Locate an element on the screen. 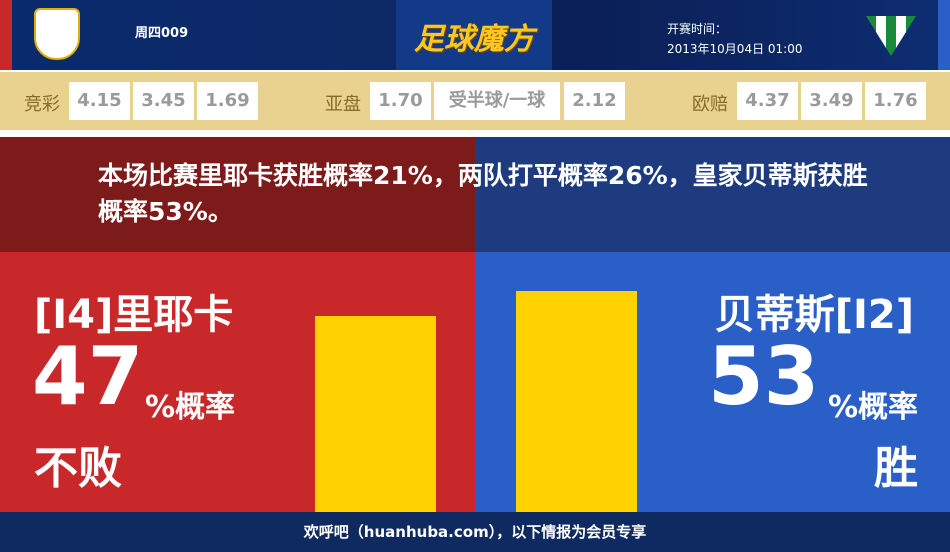 Image resolution: width=950 pixels, height=552 pixels. away-percent: 53 is located at coordinates (764, 376).